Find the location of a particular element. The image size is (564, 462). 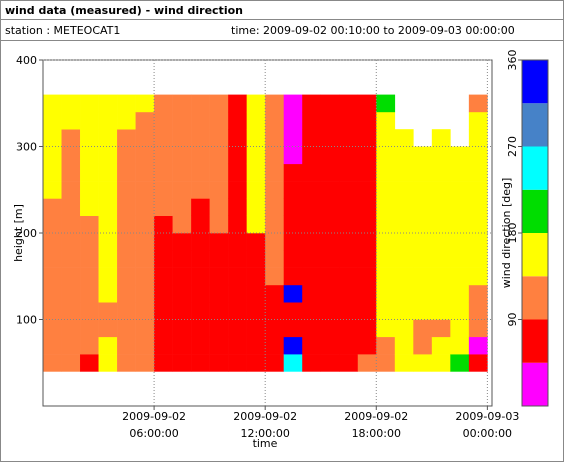

x-tick-label: 2009-09-03 00:00:00 is located at coordinates (487, 425).